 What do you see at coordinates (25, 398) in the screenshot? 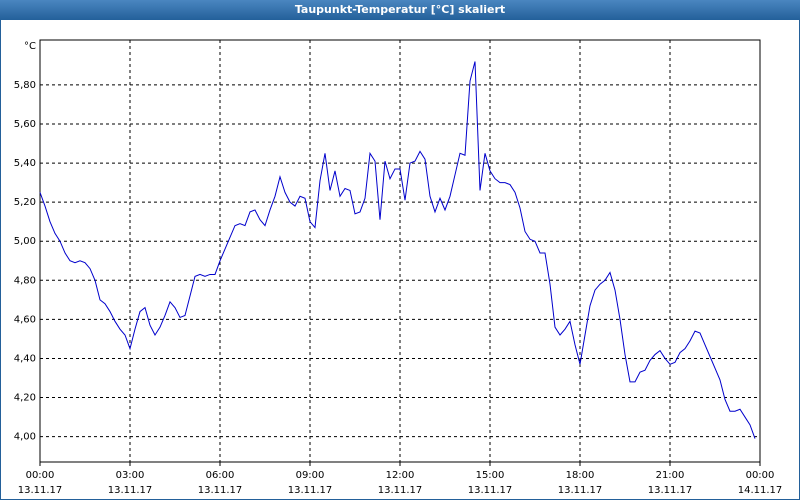
I see `y-tick-label: 4,20` at bounding box center [25, 398].